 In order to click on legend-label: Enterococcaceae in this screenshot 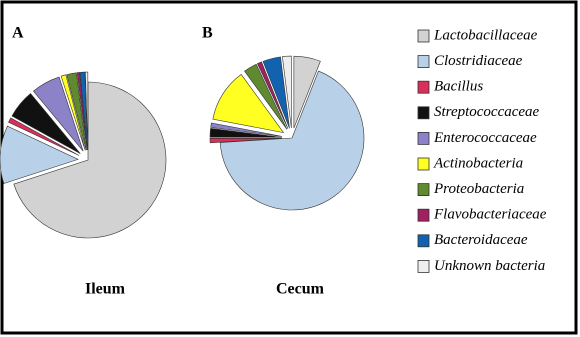, I will do `click(485, 138)`.